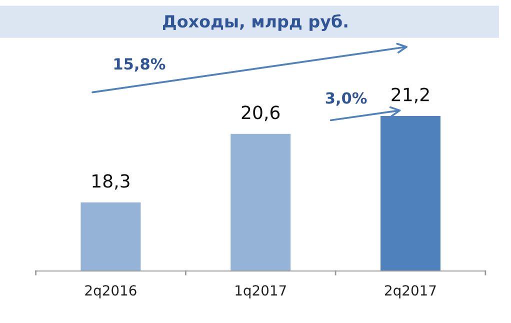  I want to click on data-label: 18,3, so click(111, 182).